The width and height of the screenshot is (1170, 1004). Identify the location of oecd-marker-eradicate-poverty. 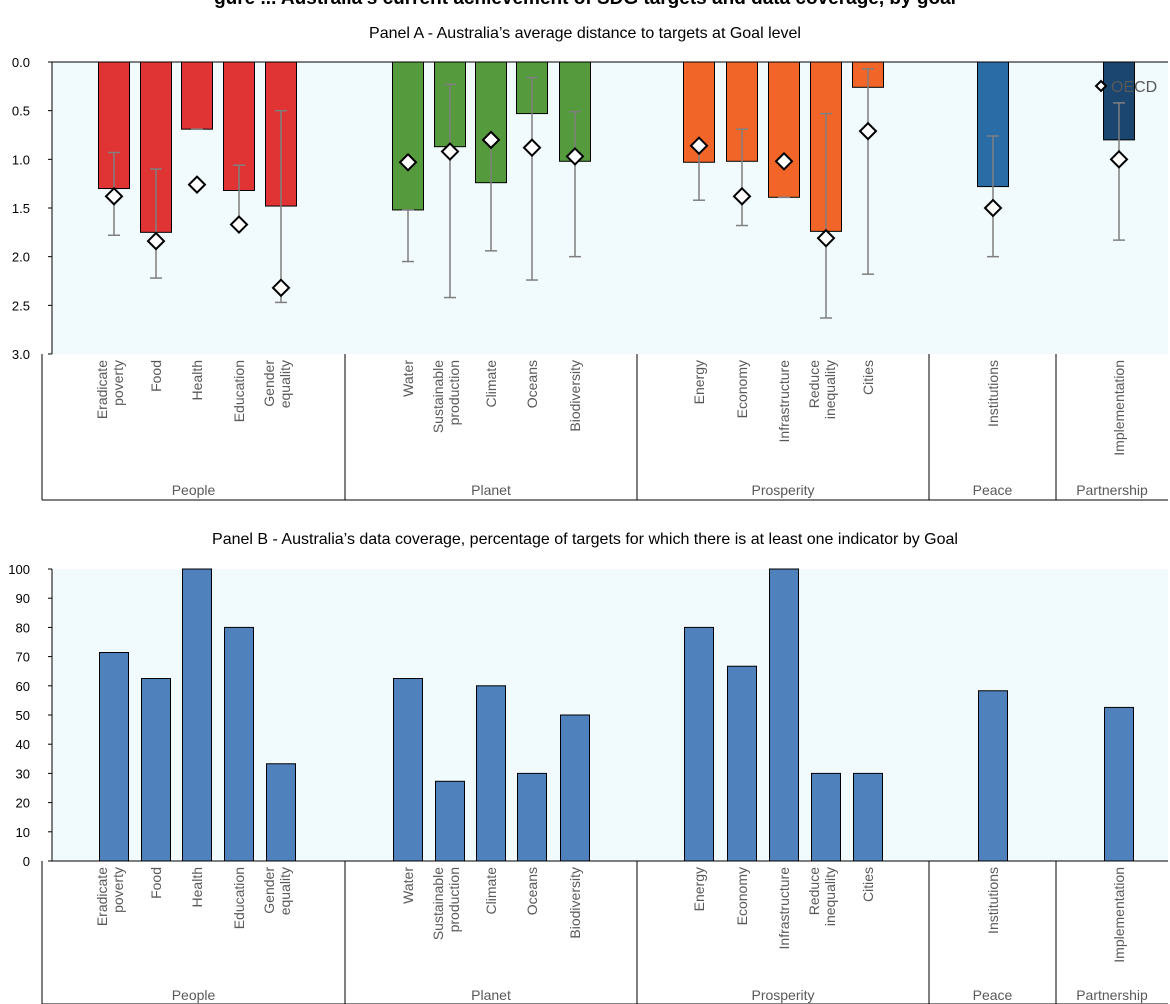
(114, 196).